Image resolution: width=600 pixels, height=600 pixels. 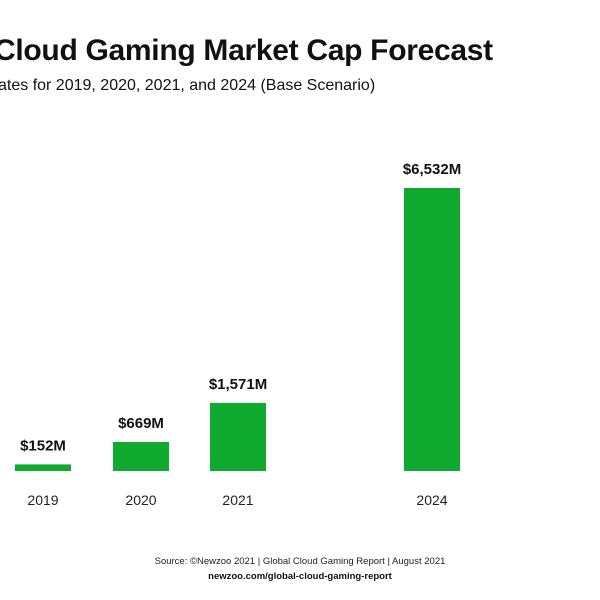 I want to click on value-label-2019: $152M, so click(x=43, y=445).